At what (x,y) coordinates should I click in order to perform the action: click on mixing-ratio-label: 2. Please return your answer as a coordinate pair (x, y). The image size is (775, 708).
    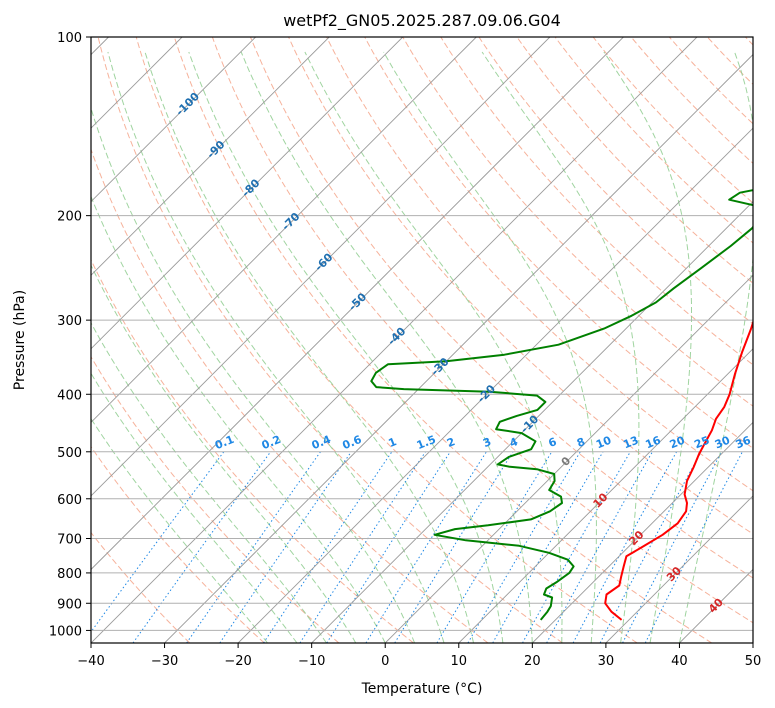
    Looking at the image, I should click on (451, 442).